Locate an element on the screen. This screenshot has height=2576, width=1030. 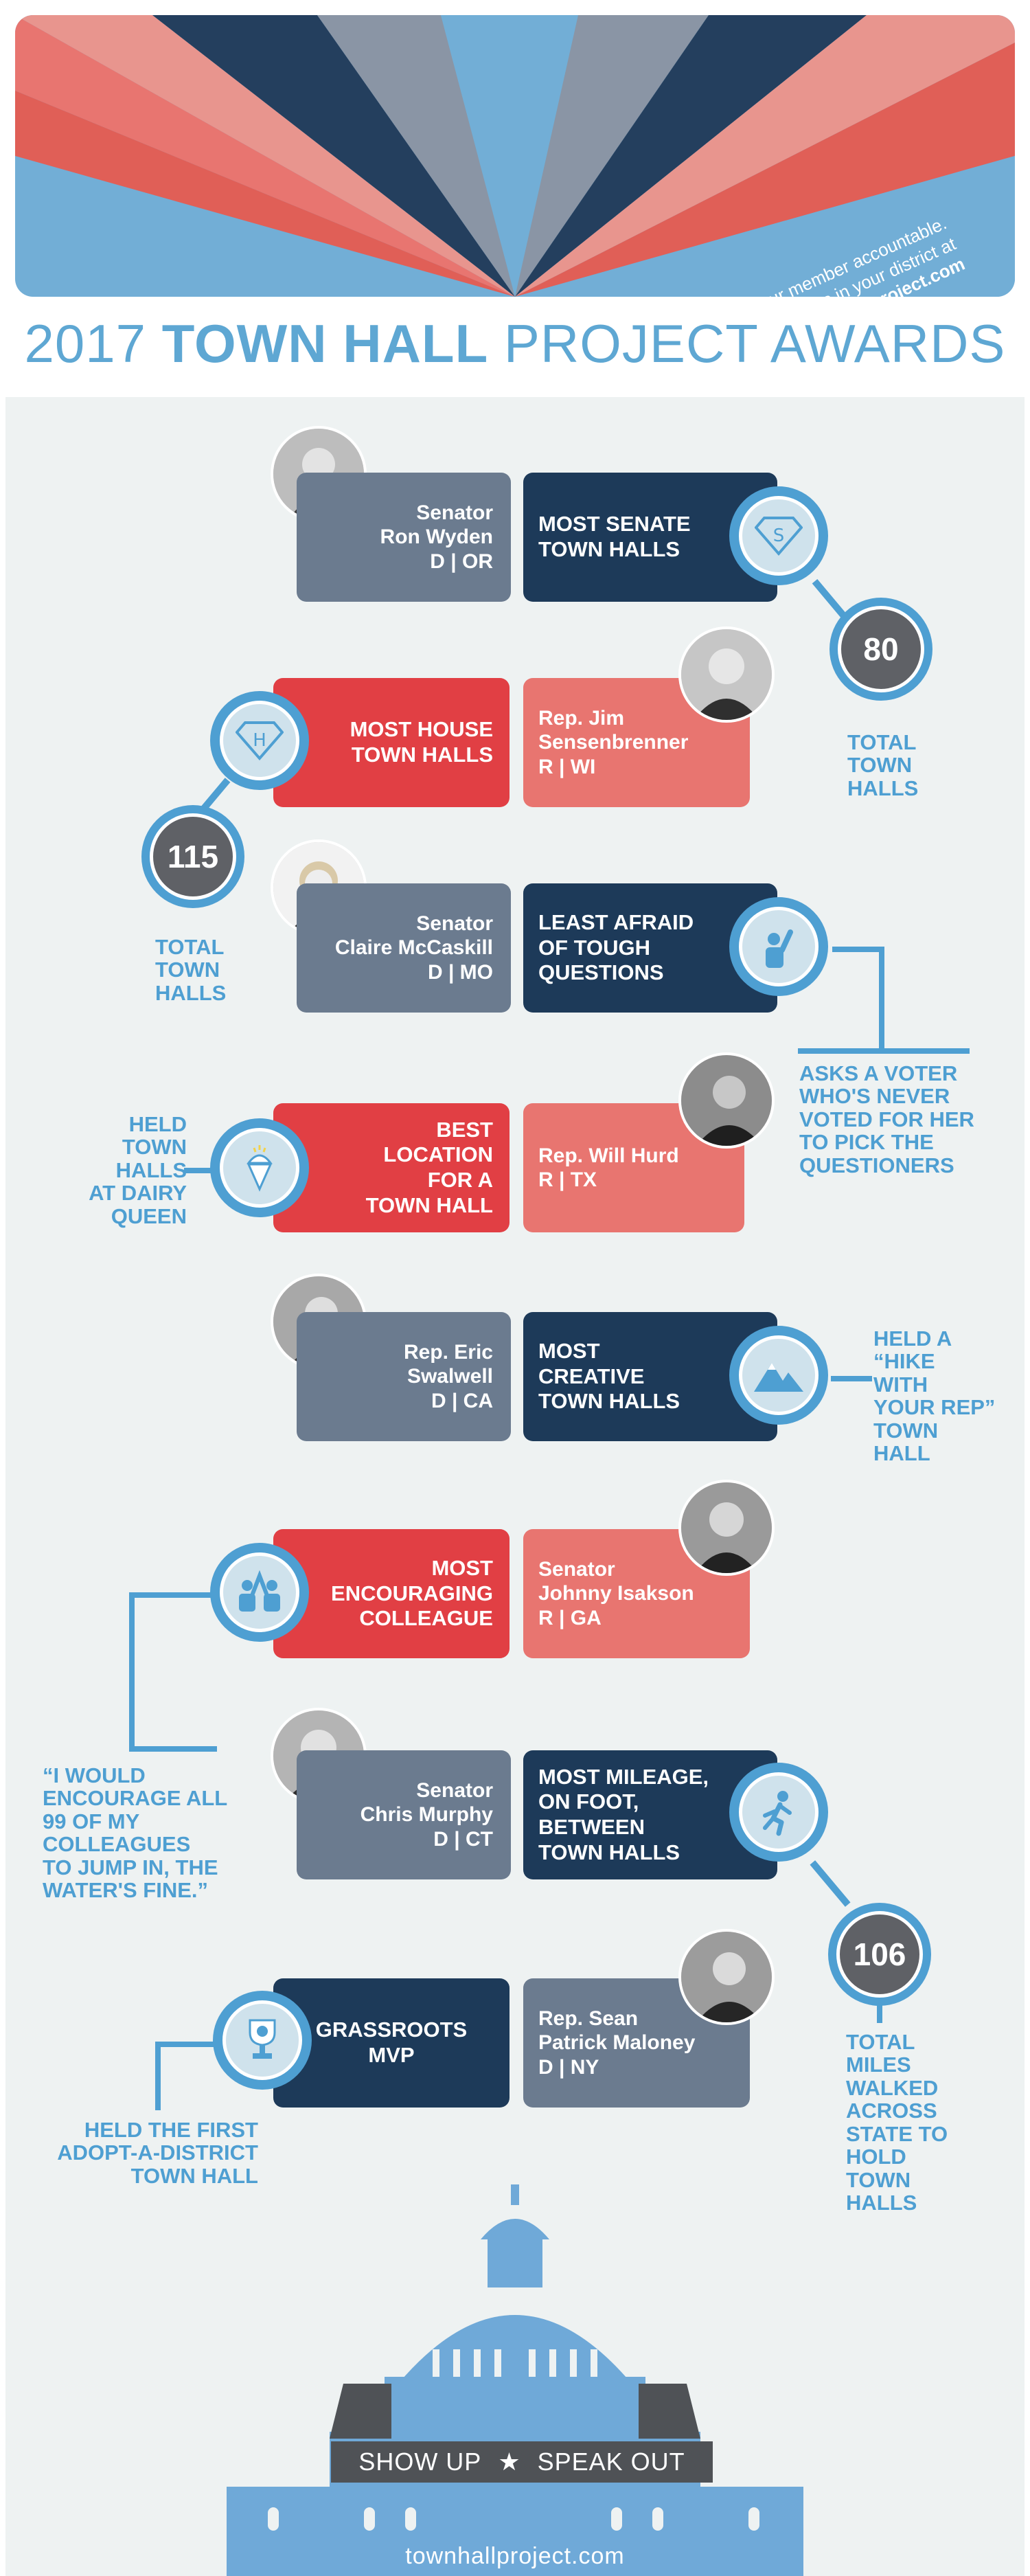
capitol-building-illustration is located at coordinates (515, 2380).